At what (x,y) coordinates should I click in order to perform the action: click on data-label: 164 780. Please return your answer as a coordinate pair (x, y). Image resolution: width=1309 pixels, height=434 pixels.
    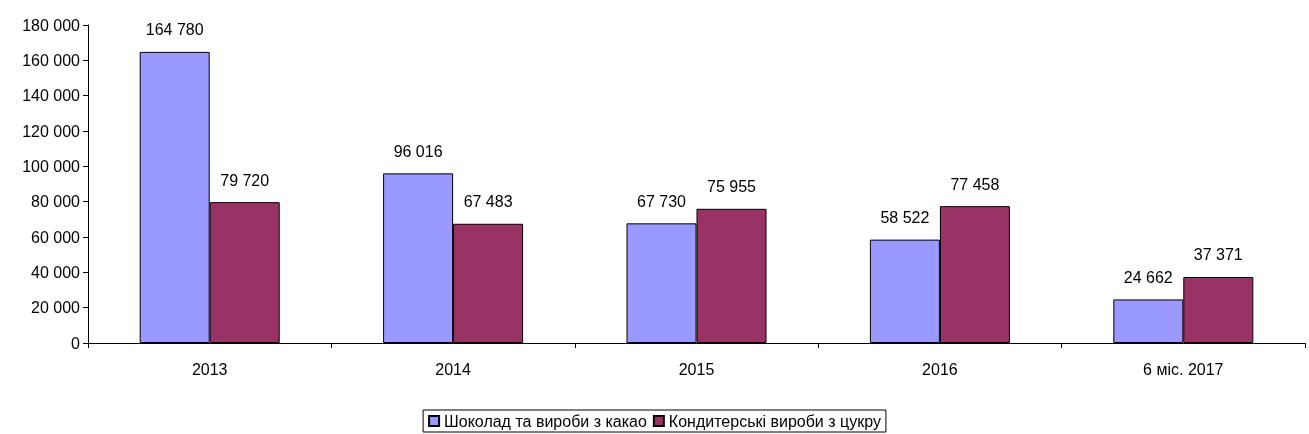
    Looking at the image, I should click on (174, 30).